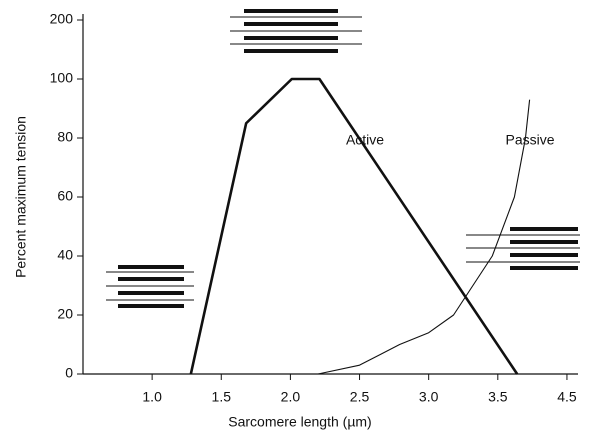 This screenshot has width=608, height=442. I want to click on y-tick-label: 100, so click(62, 78).